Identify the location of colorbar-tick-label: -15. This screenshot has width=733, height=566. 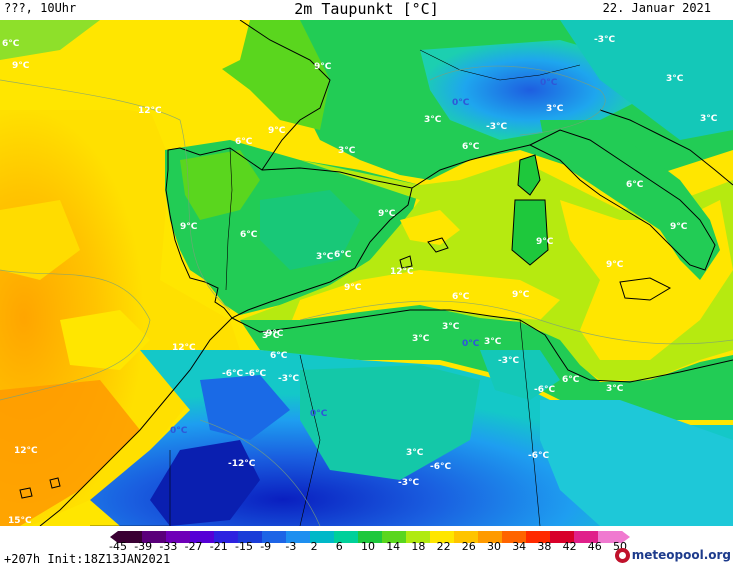
(244, 546).